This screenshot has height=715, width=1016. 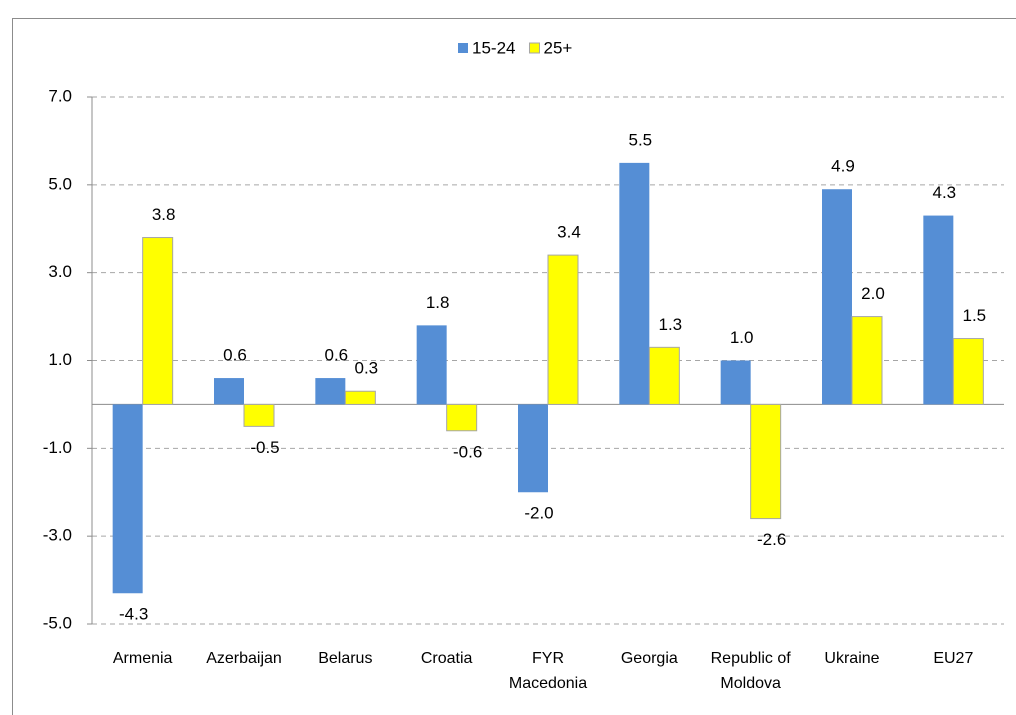 What do you see at coordinates (264, 447) in the screenshot?
I see `data-label: -0.5` at bounding box center [264, 447].